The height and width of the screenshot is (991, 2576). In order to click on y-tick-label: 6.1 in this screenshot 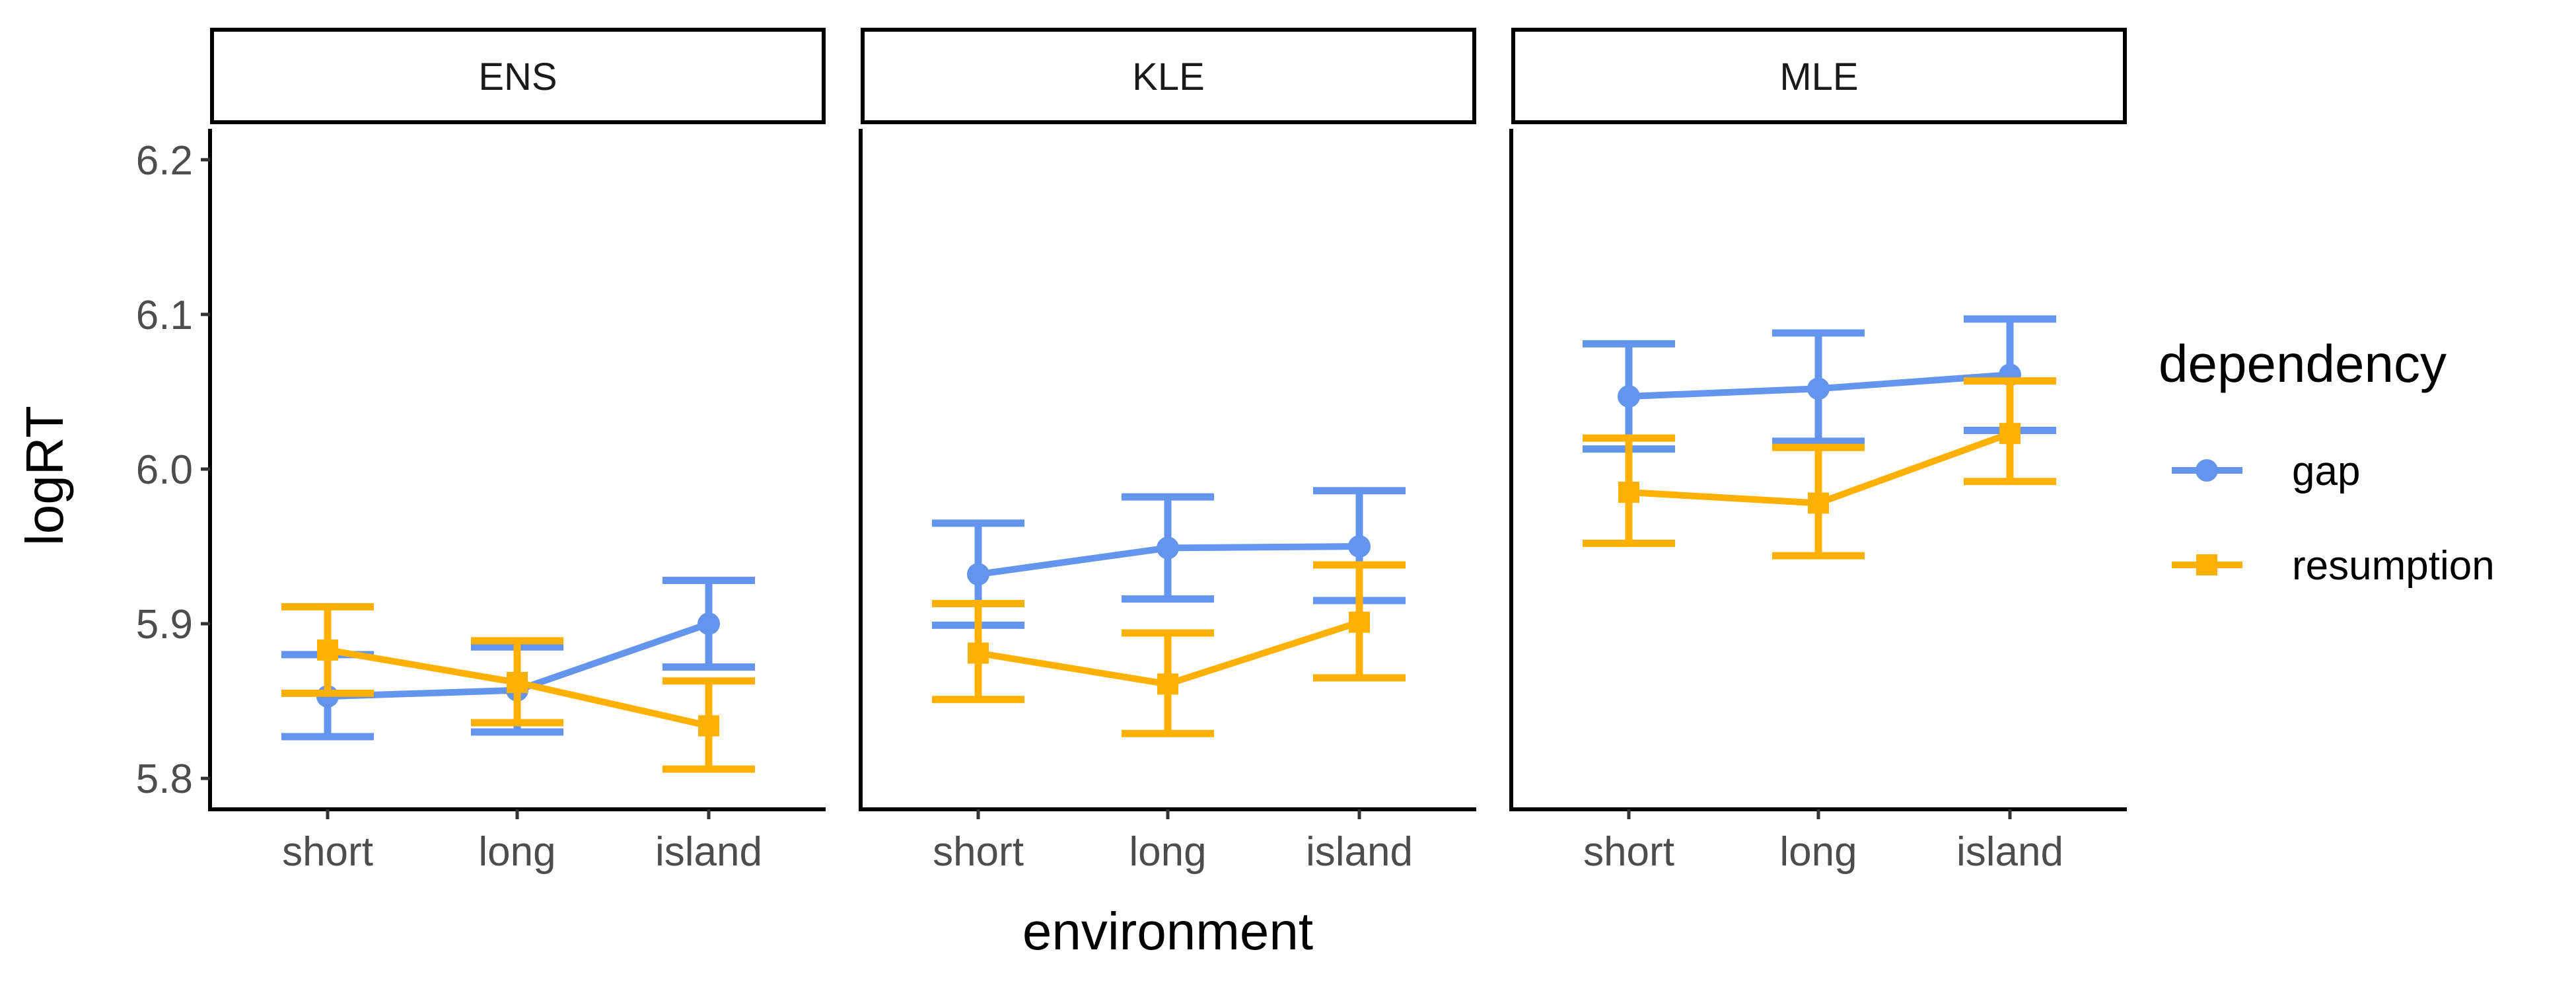, I will do `click(164, 315)`.